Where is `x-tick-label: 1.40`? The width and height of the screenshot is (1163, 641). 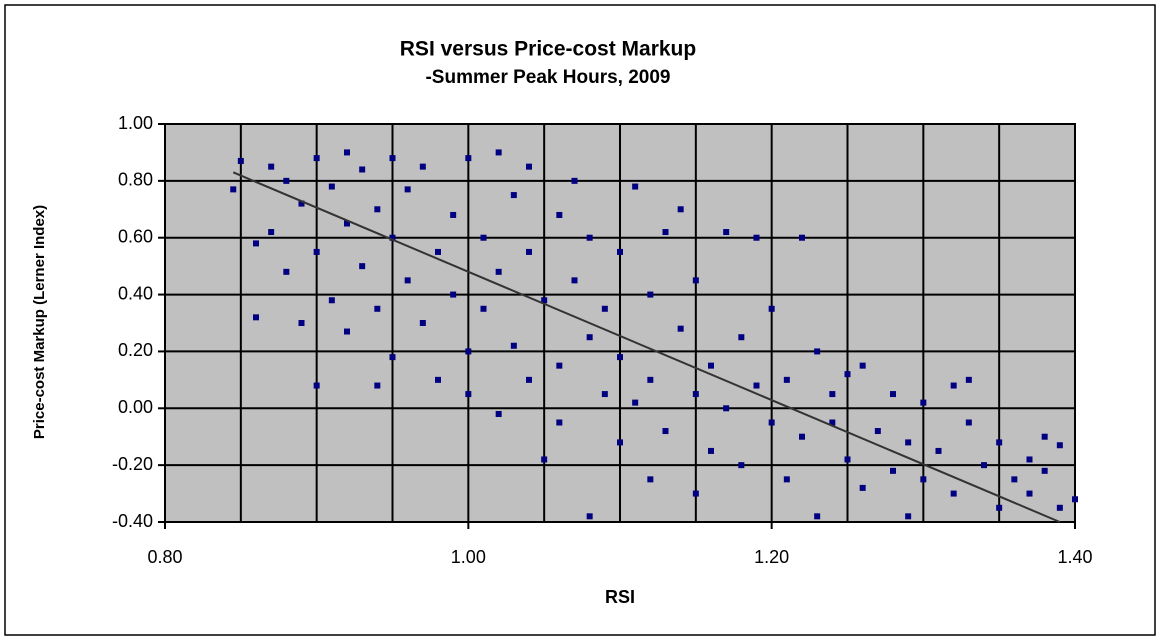 x-tick-label: 1.40 is located at coordinates (1074, 557).